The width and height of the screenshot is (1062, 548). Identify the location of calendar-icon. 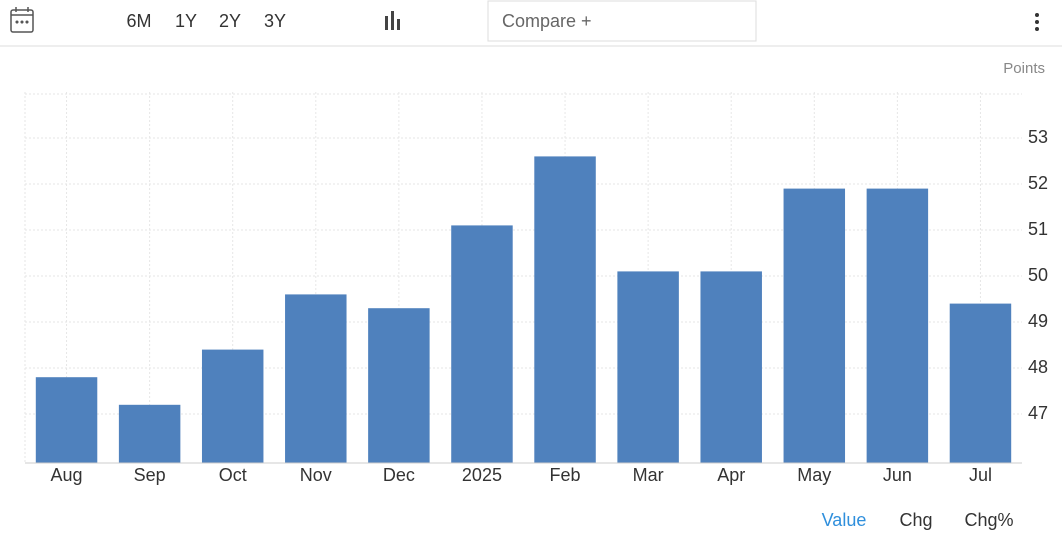
(22, 20).